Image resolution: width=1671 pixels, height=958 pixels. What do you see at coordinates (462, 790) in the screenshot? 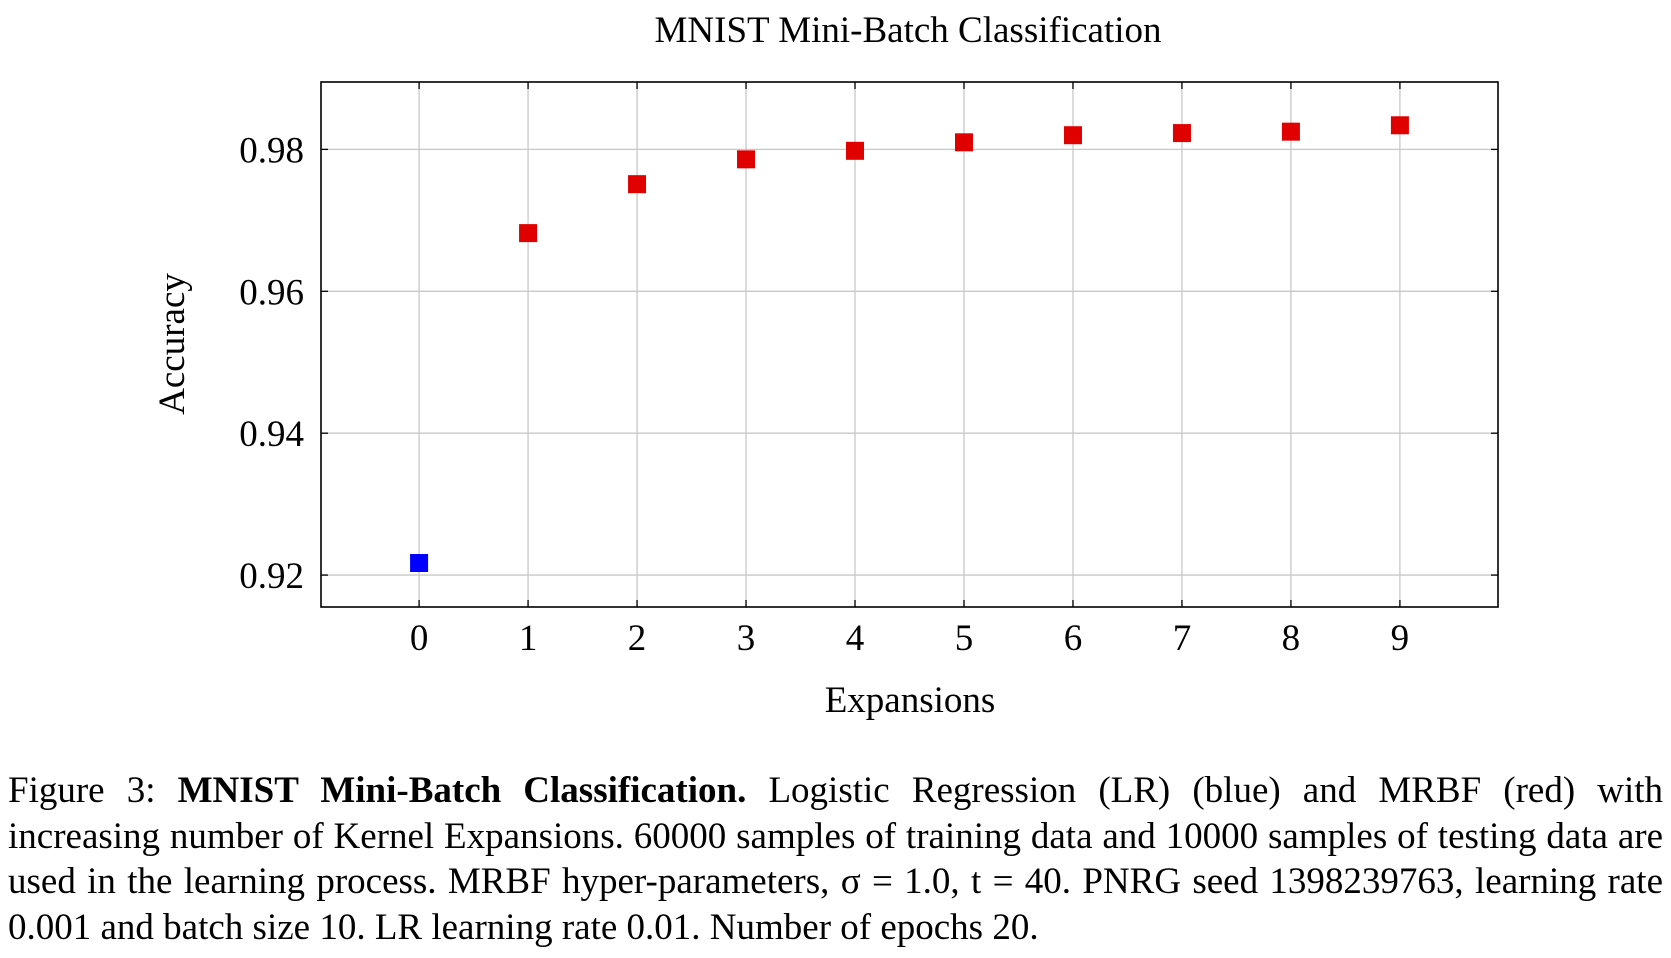
I see `caption-lead: MNIST Mini-Batch Classification.` at bounding box center [462, 790].